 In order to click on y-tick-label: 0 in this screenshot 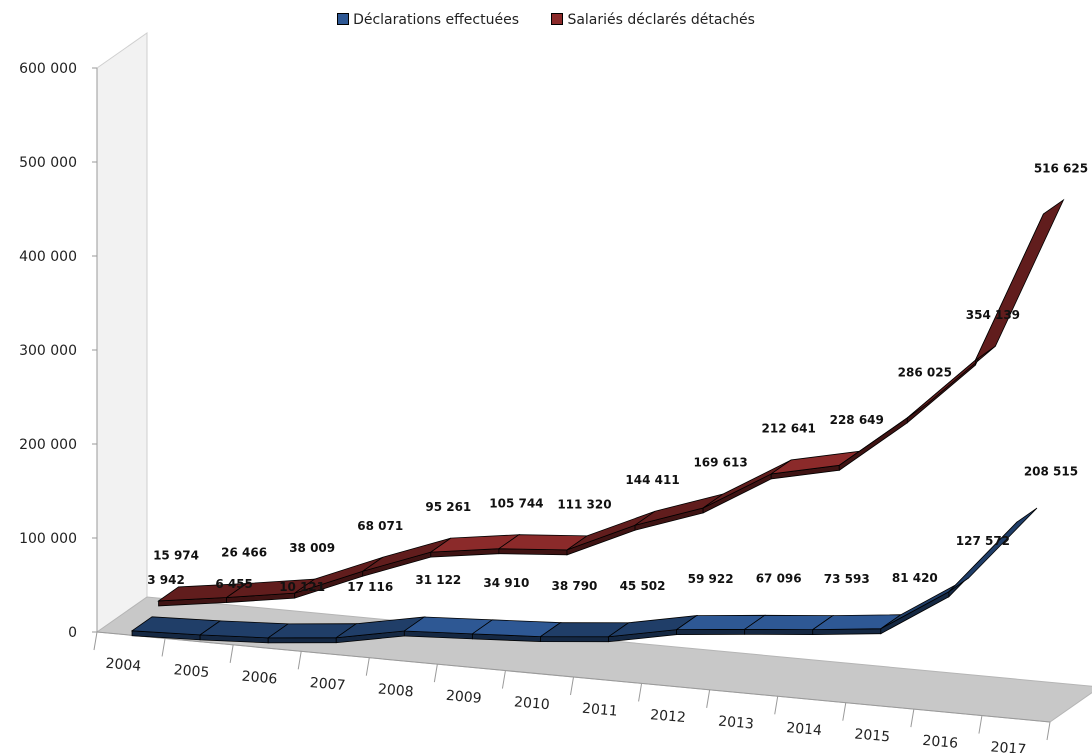, I will do `click(72, 633)`.